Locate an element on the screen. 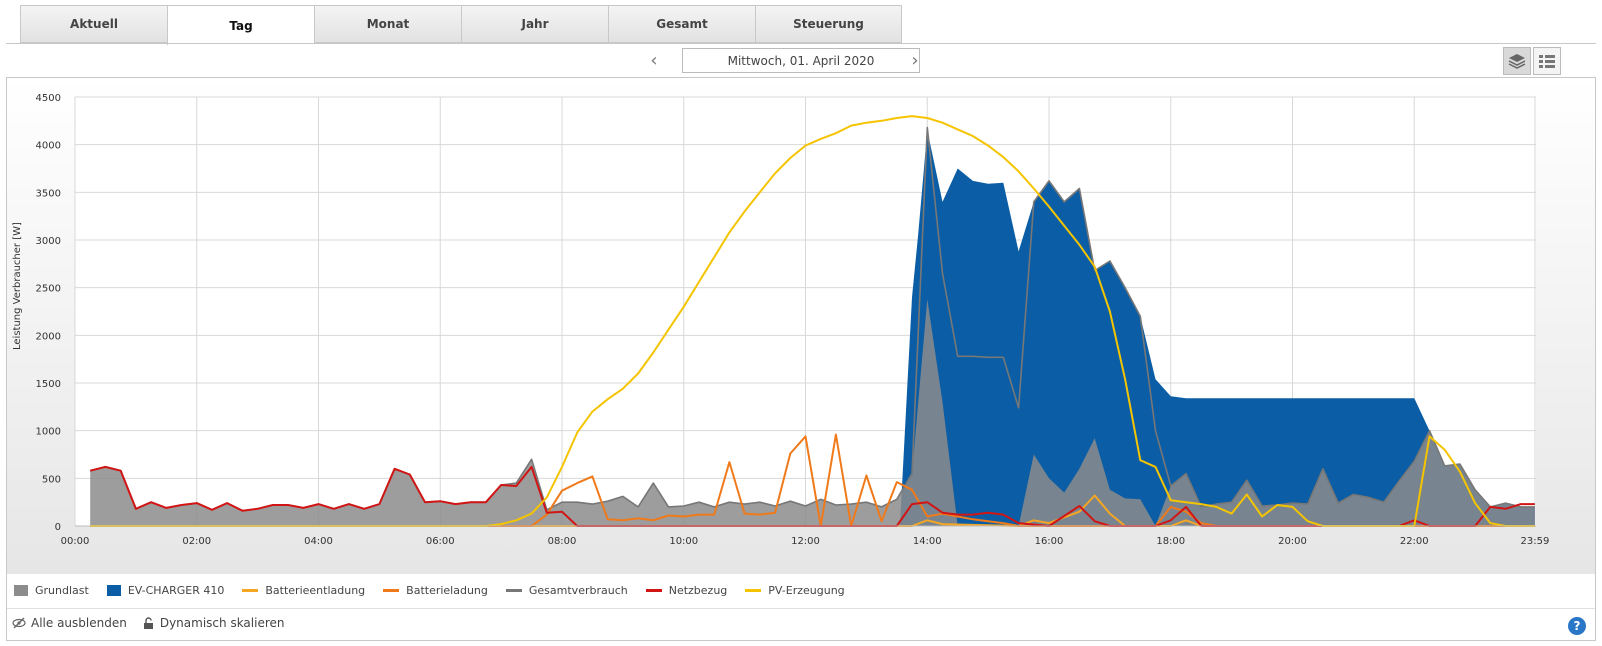  y-tick-label: 3500 is located at coordinates (48, 193).